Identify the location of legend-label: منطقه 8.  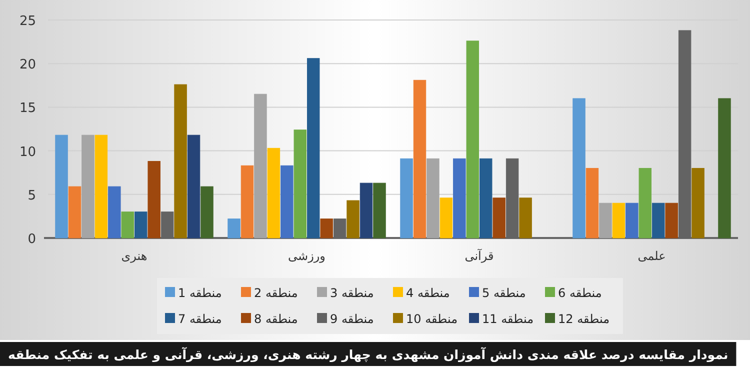
(276, 319).